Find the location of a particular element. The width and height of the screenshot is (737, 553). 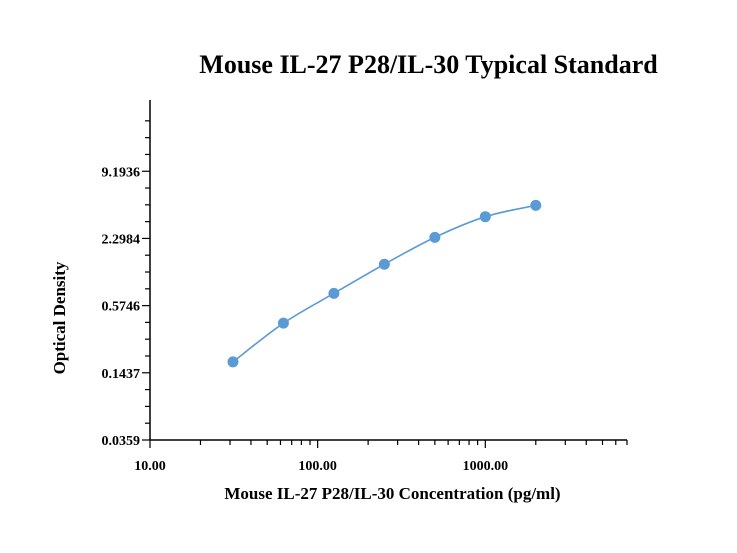

y-tick-label: 0.0359 is located at coordinates (121, 441).